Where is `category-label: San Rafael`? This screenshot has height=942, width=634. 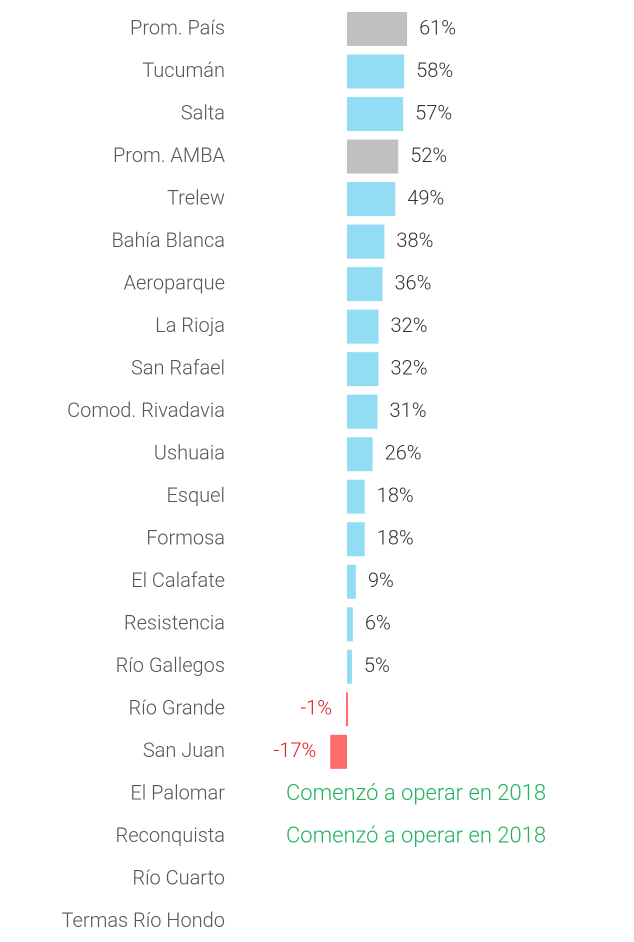
category-label: San Rafael is located at coordinates (178, 367).